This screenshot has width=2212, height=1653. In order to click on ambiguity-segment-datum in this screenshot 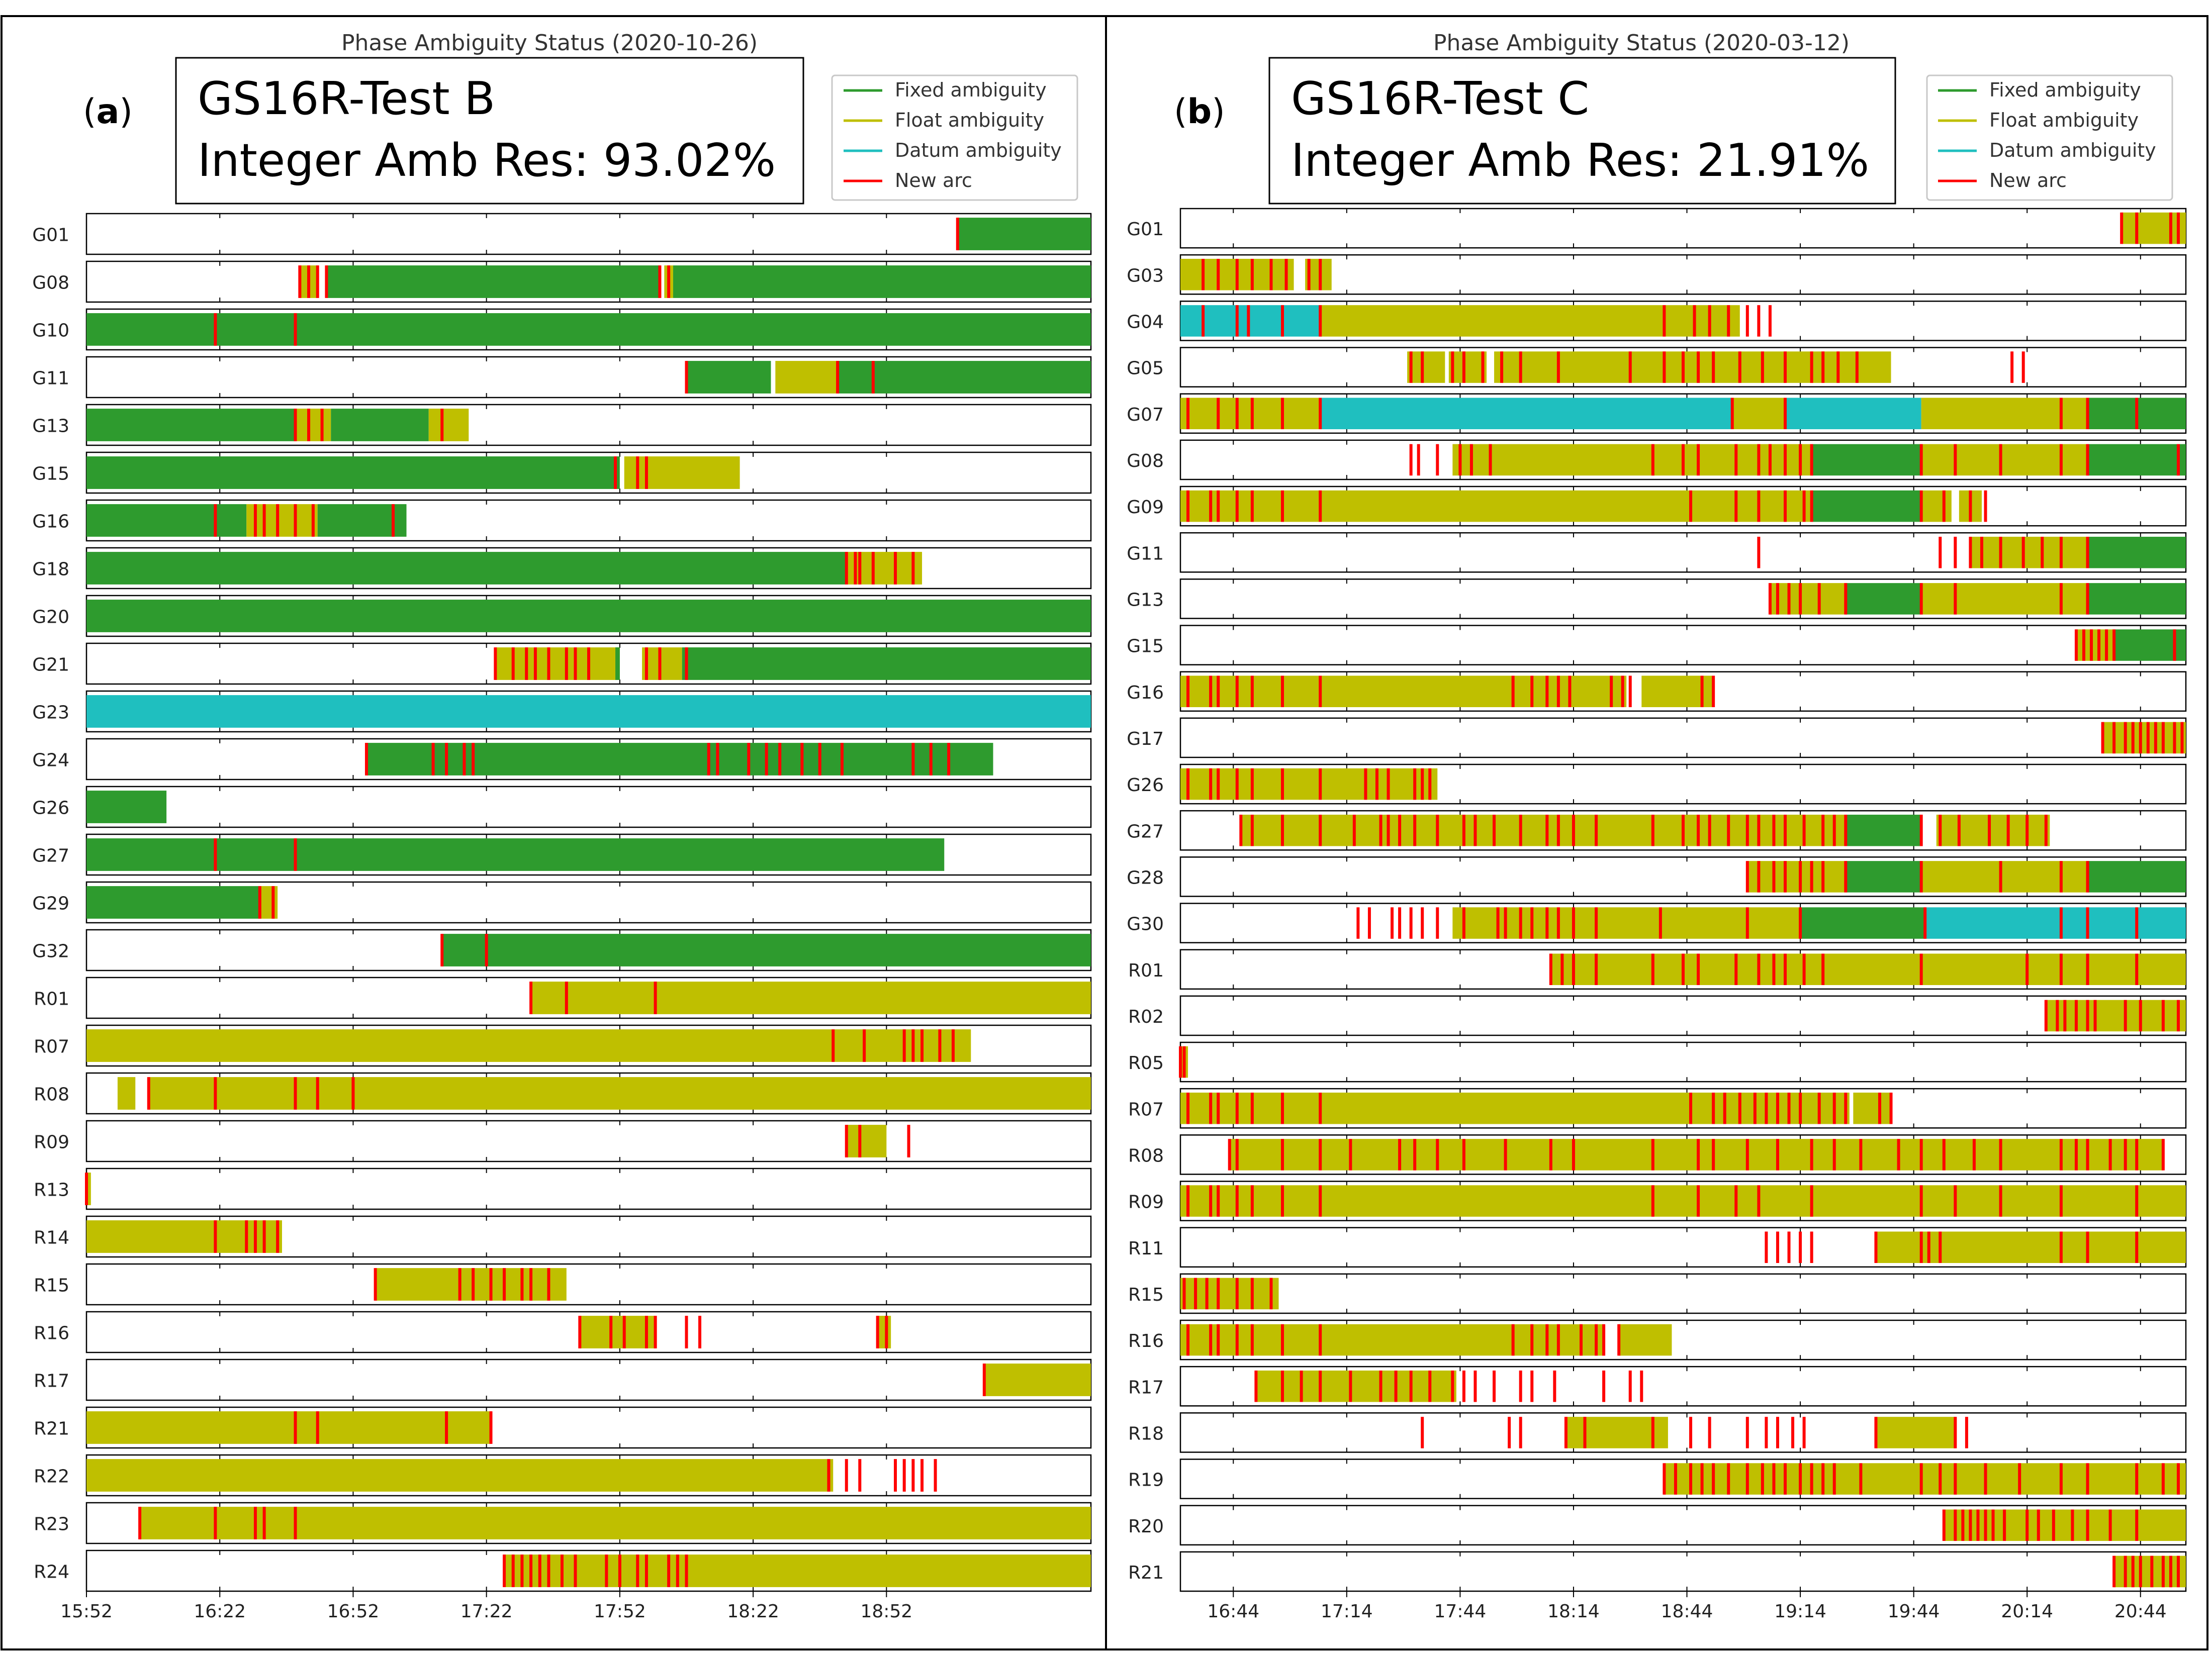, I will do `click(588, 711)`.